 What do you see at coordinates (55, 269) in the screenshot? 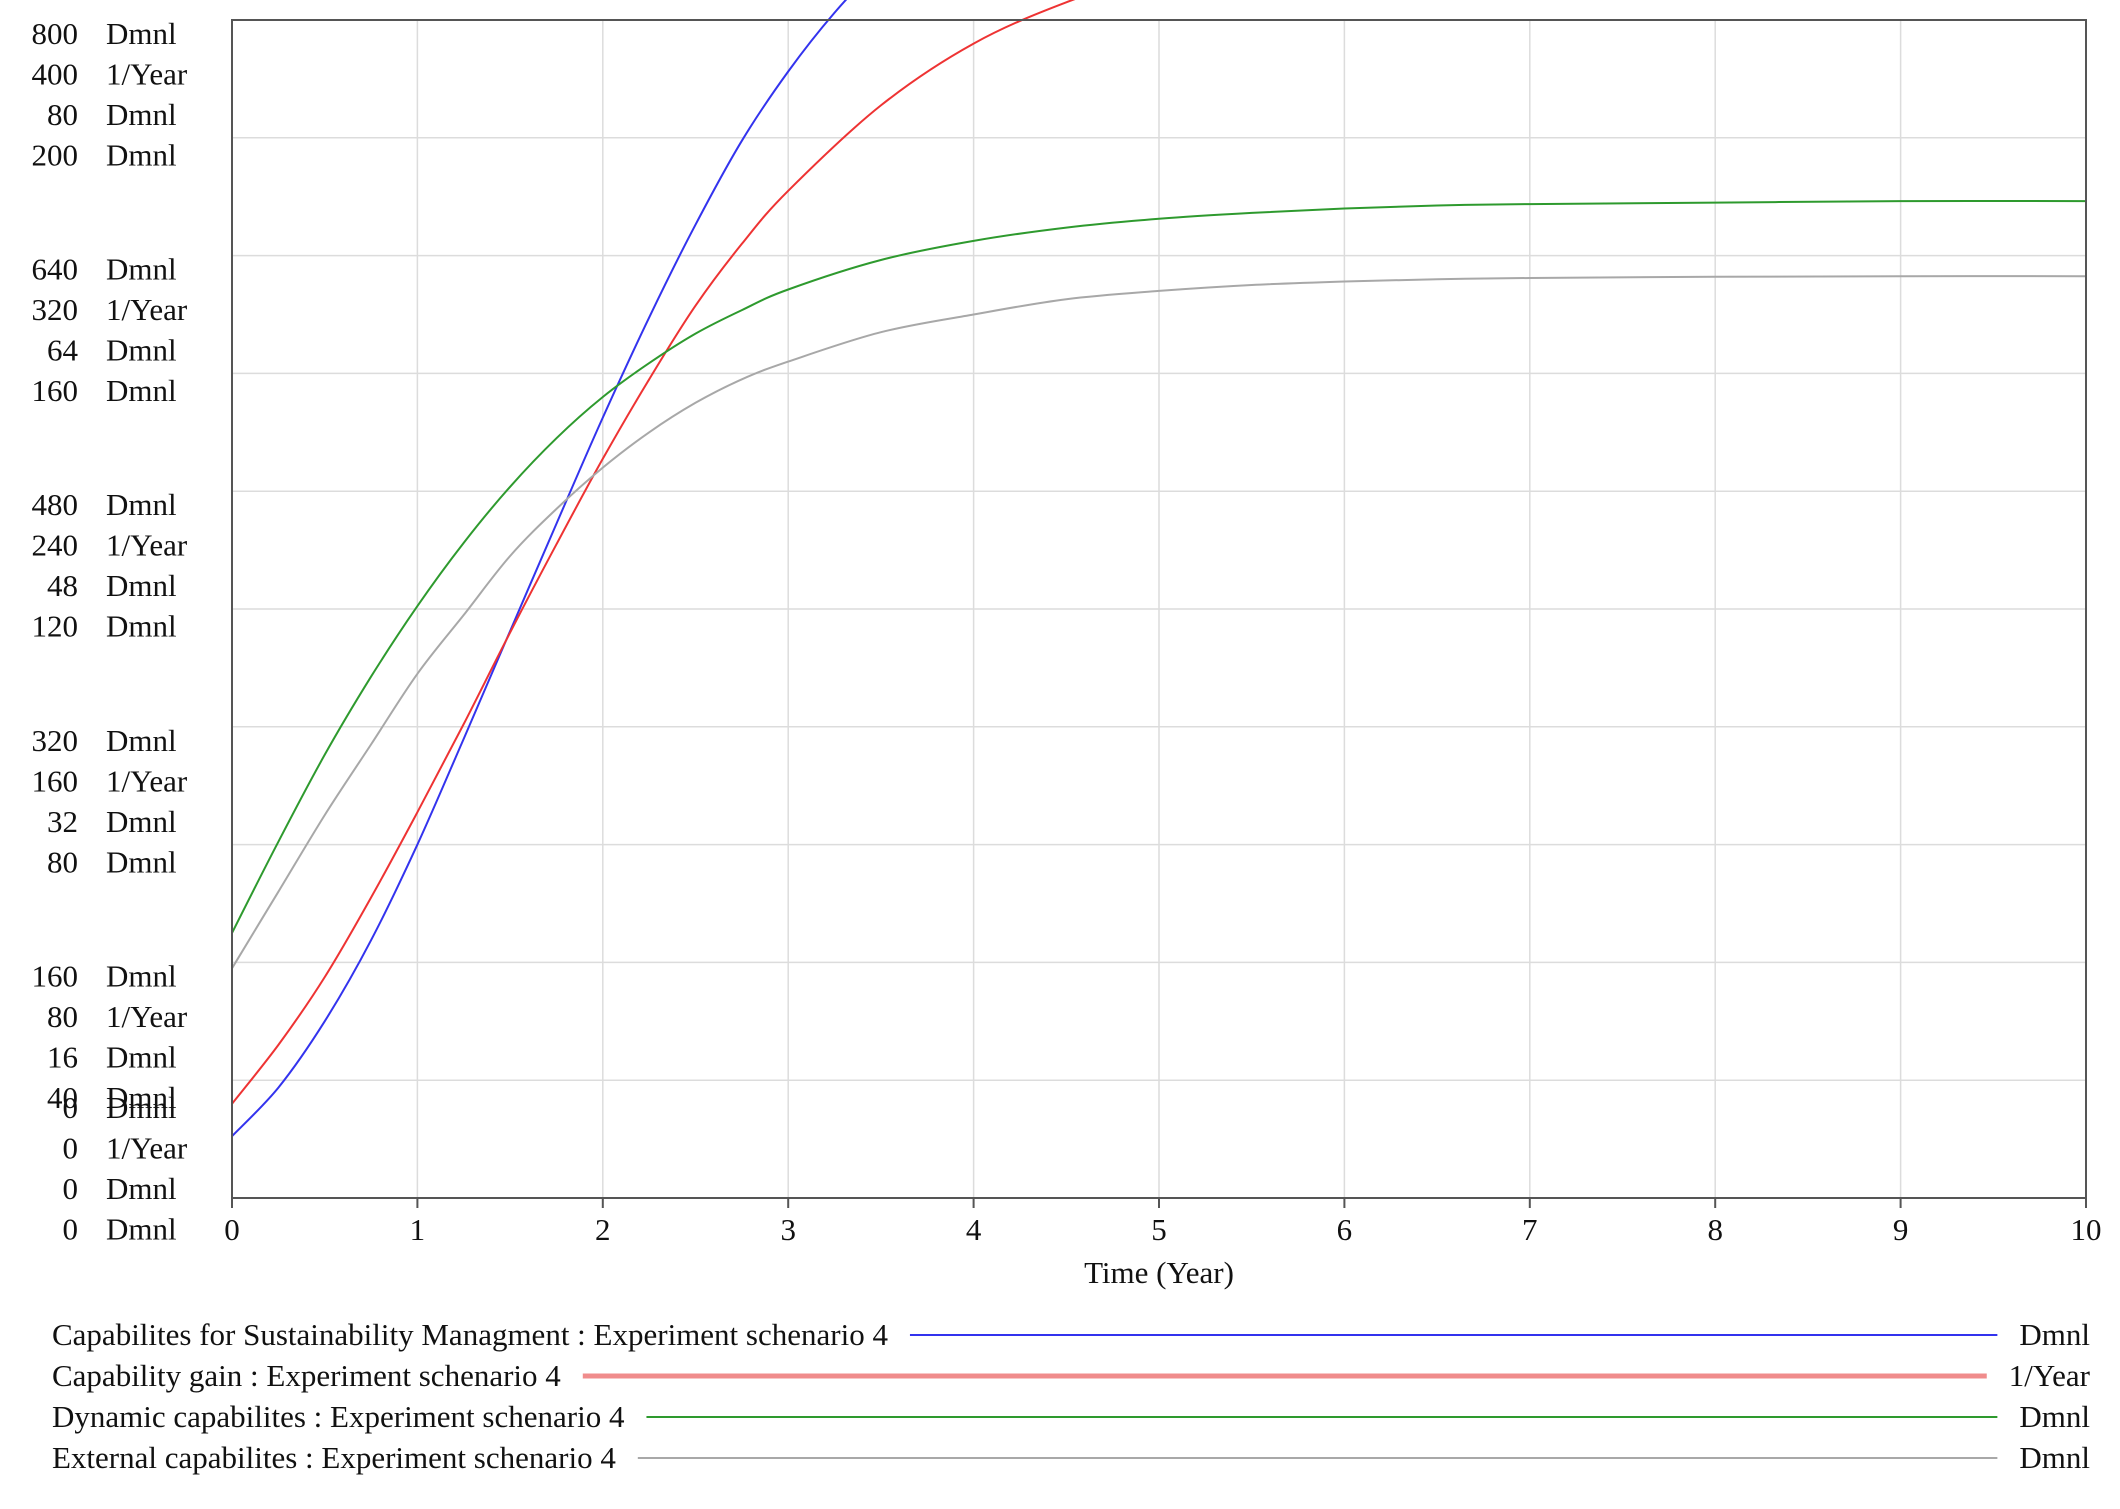
I see `y-tick-value: 640` at bounding box center [55, 269].